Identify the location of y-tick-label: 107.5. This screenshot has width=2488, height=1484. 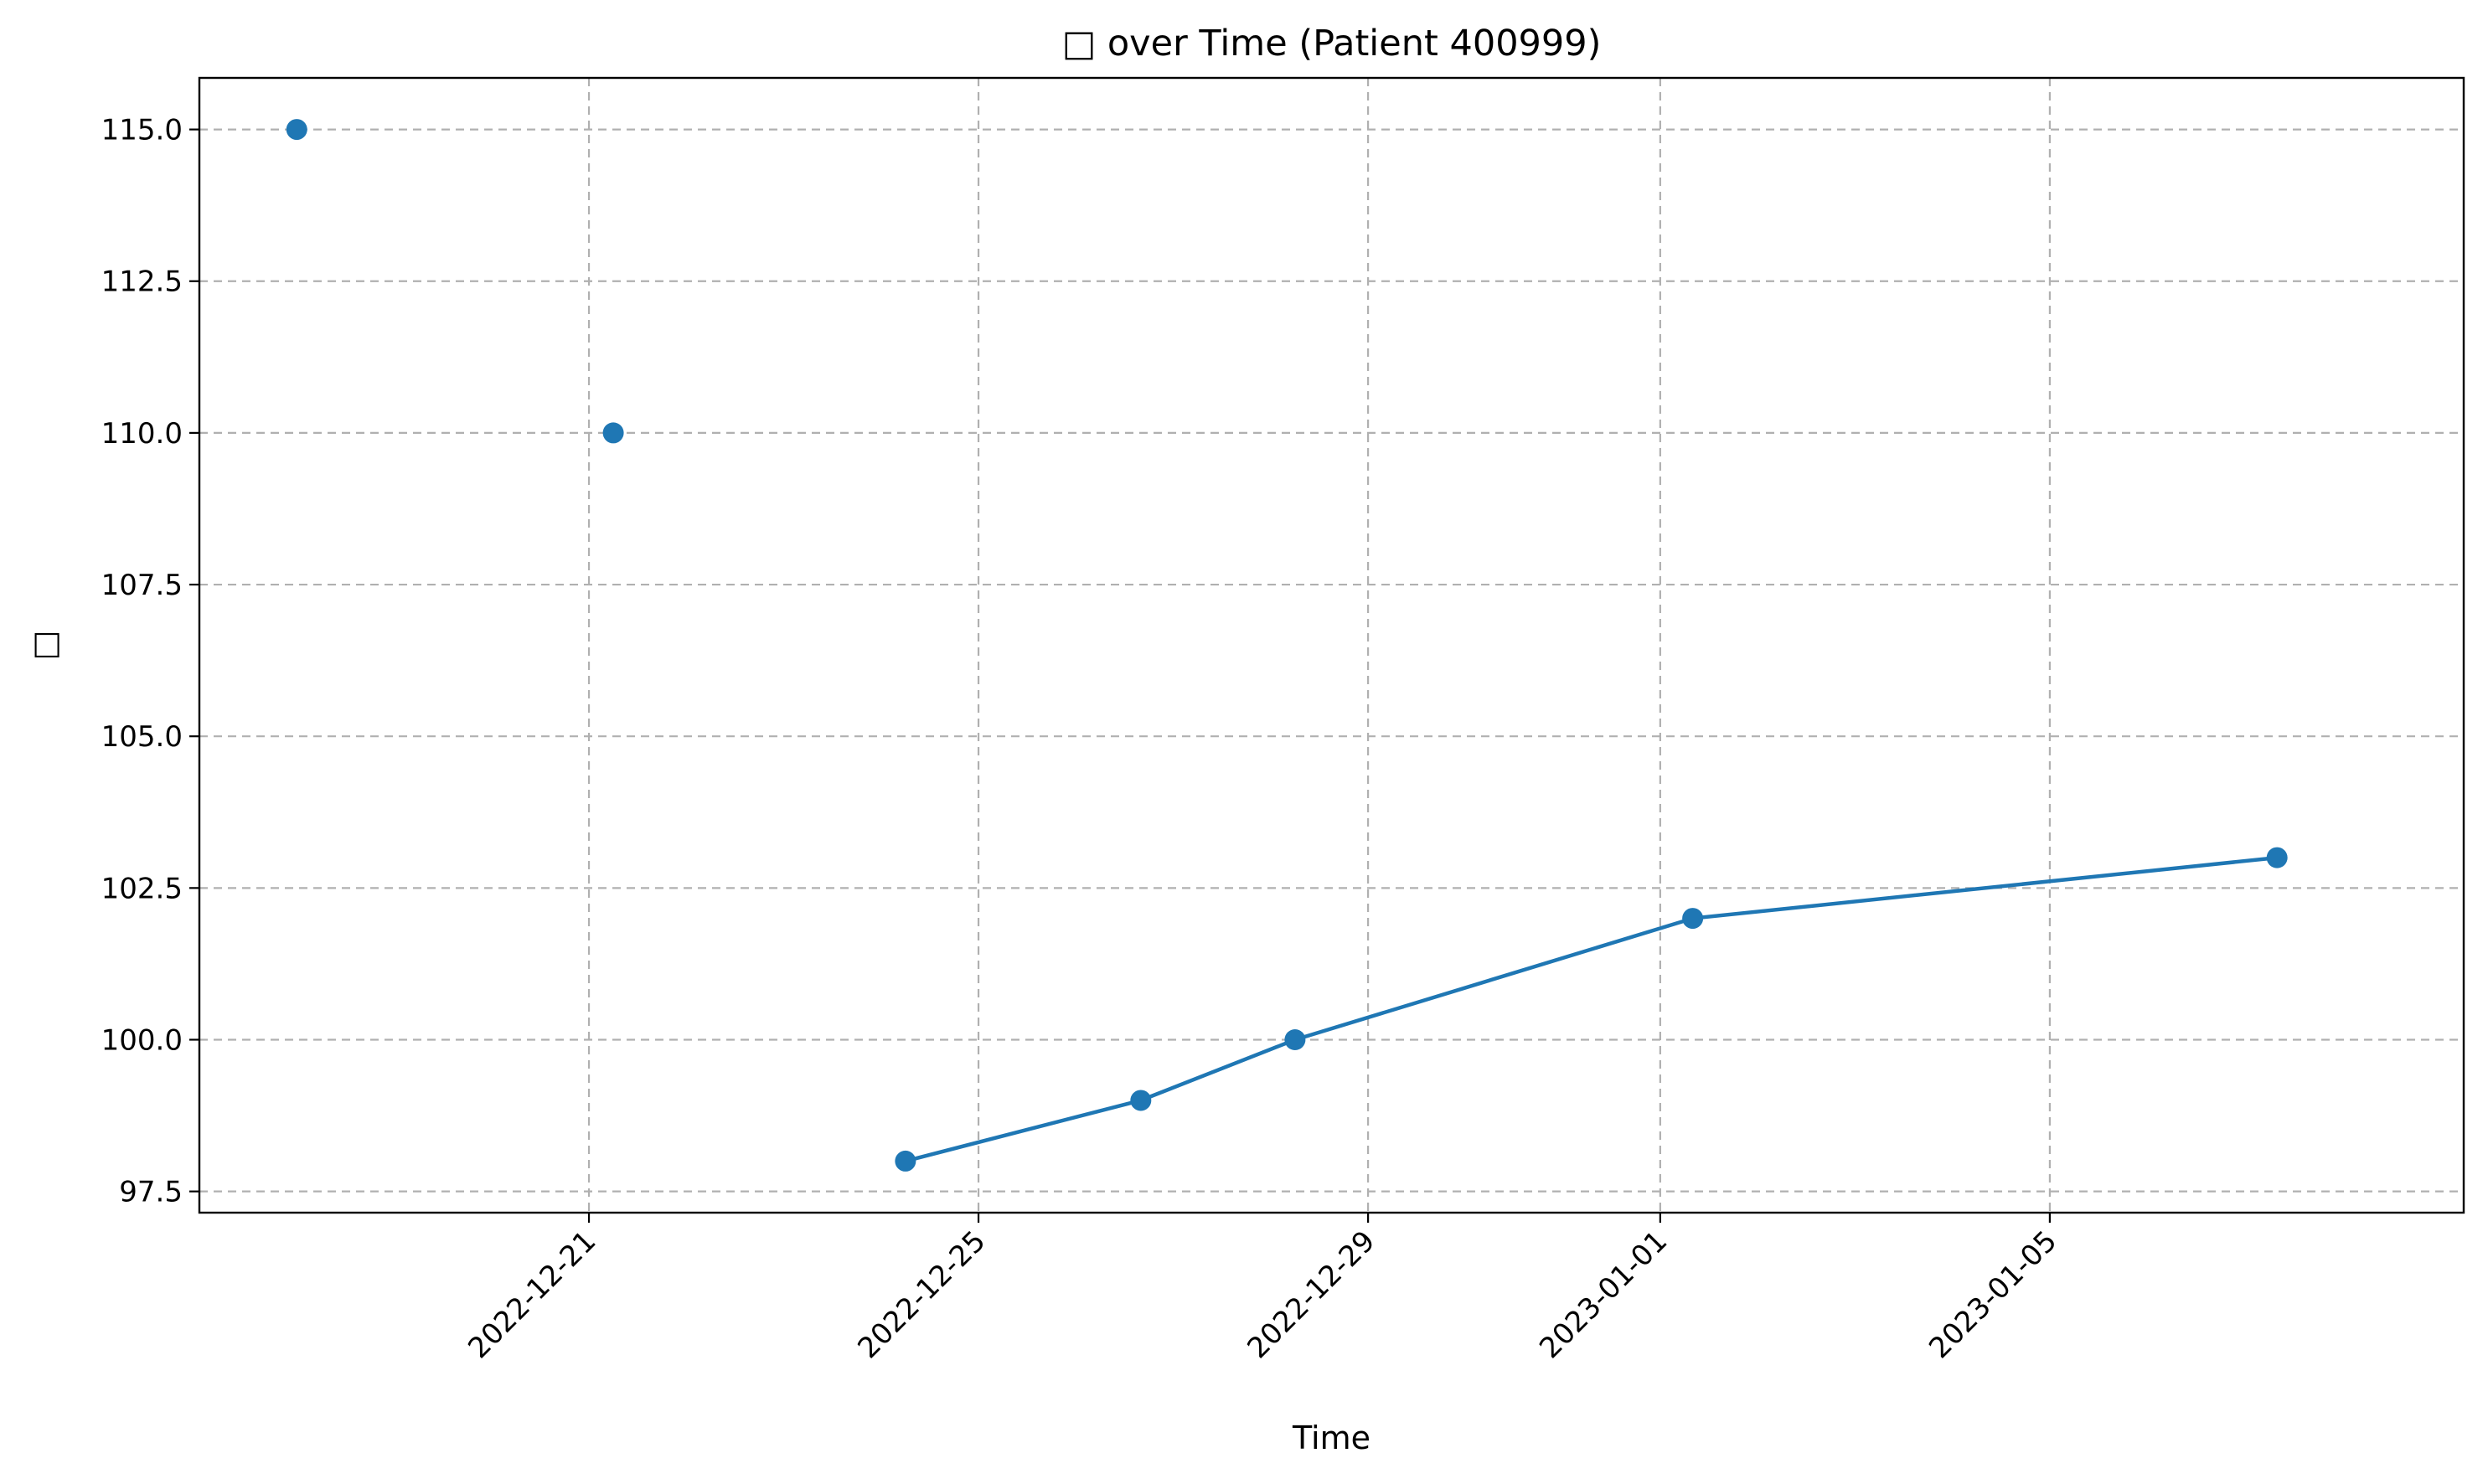
(142, 585).